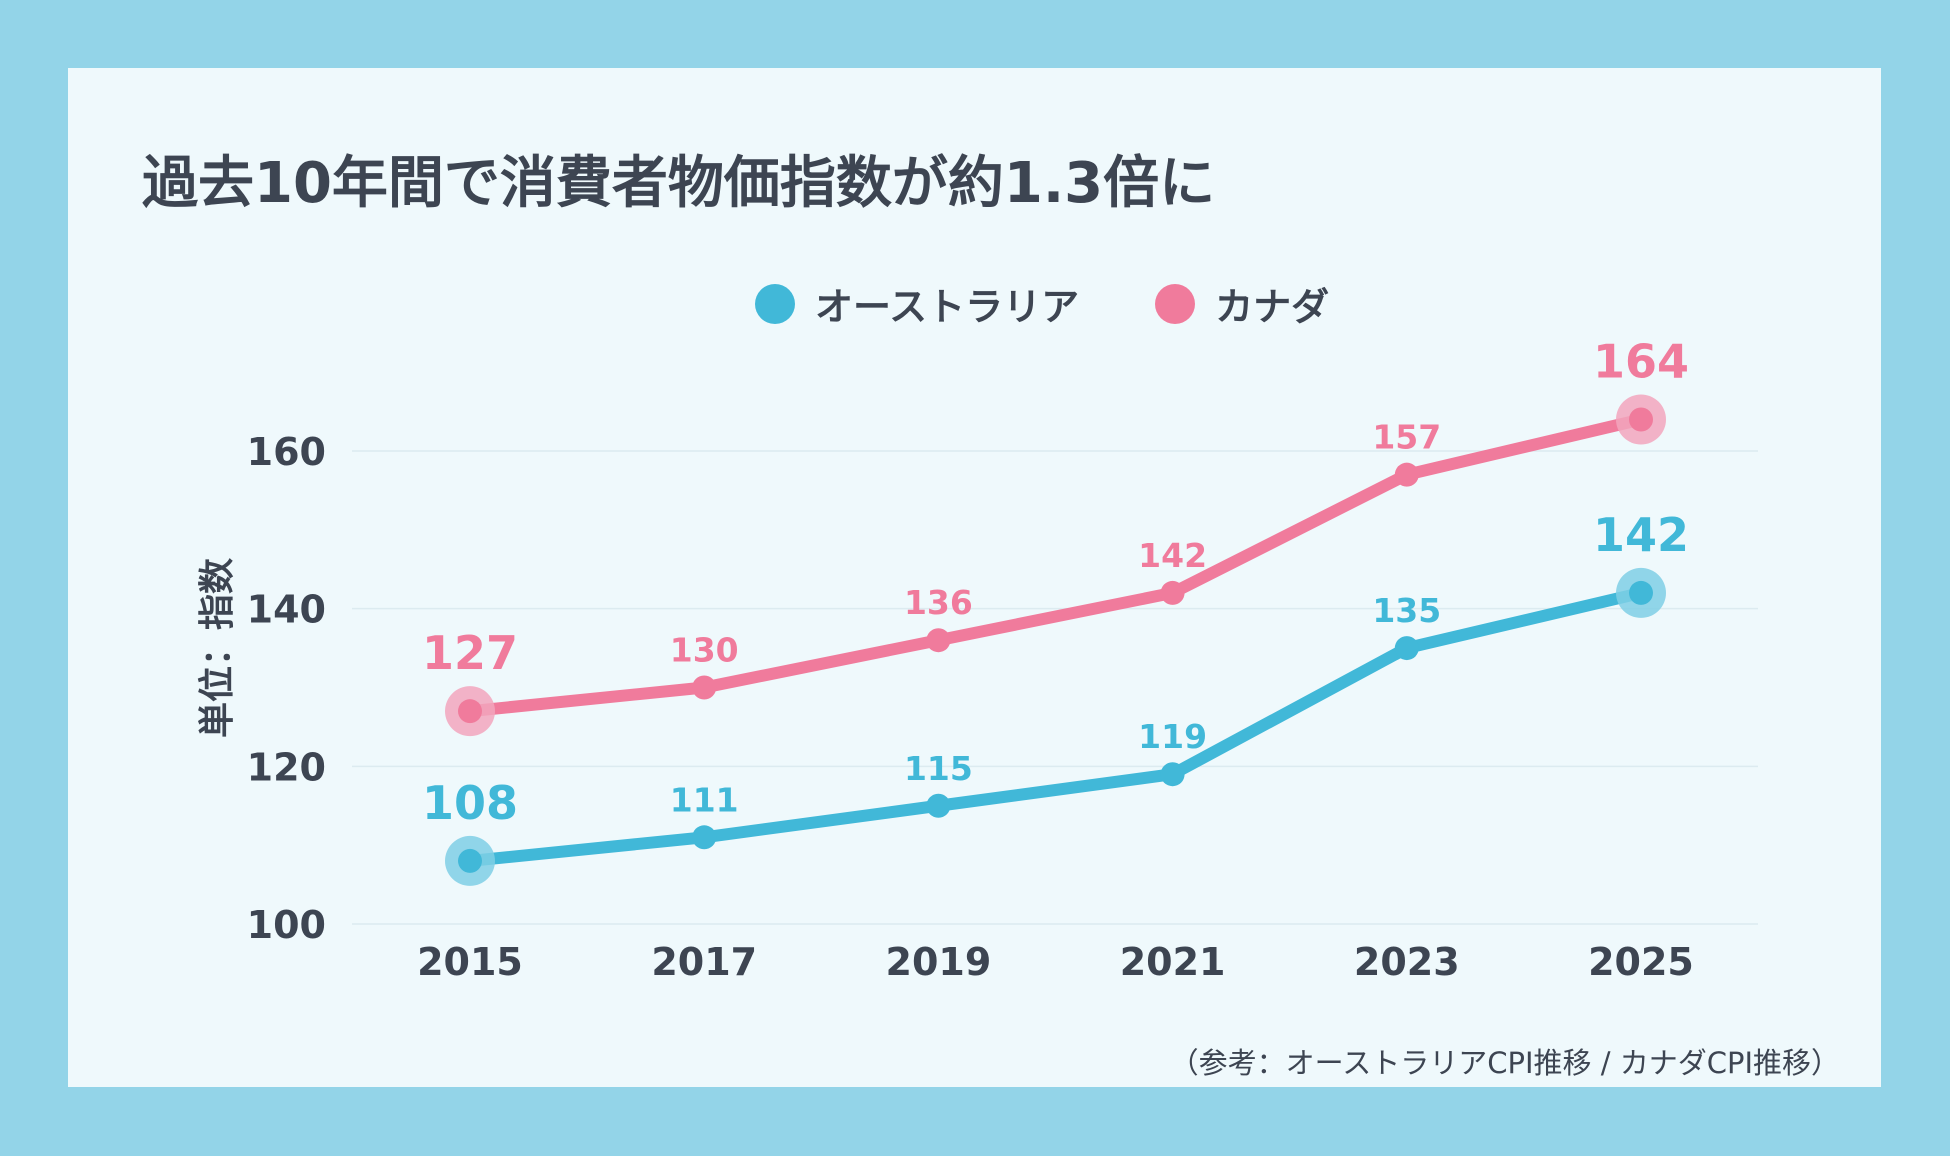  Describe the element at coordinates (704, 962) in the screenshot. I see `x-tick-2017: 2017` at that location.